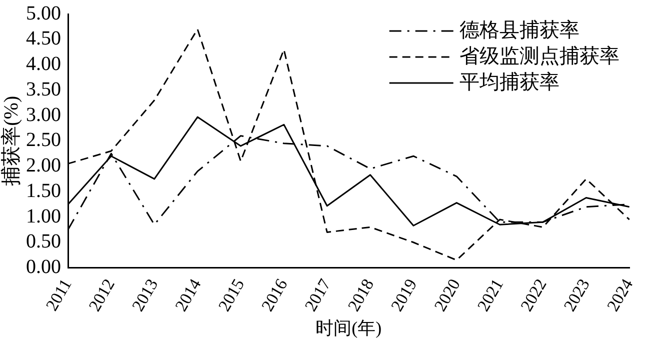  Describe the element at coordinates (43, 216) in the screenshot. I see `y-tick-label: 1.00` at that location.